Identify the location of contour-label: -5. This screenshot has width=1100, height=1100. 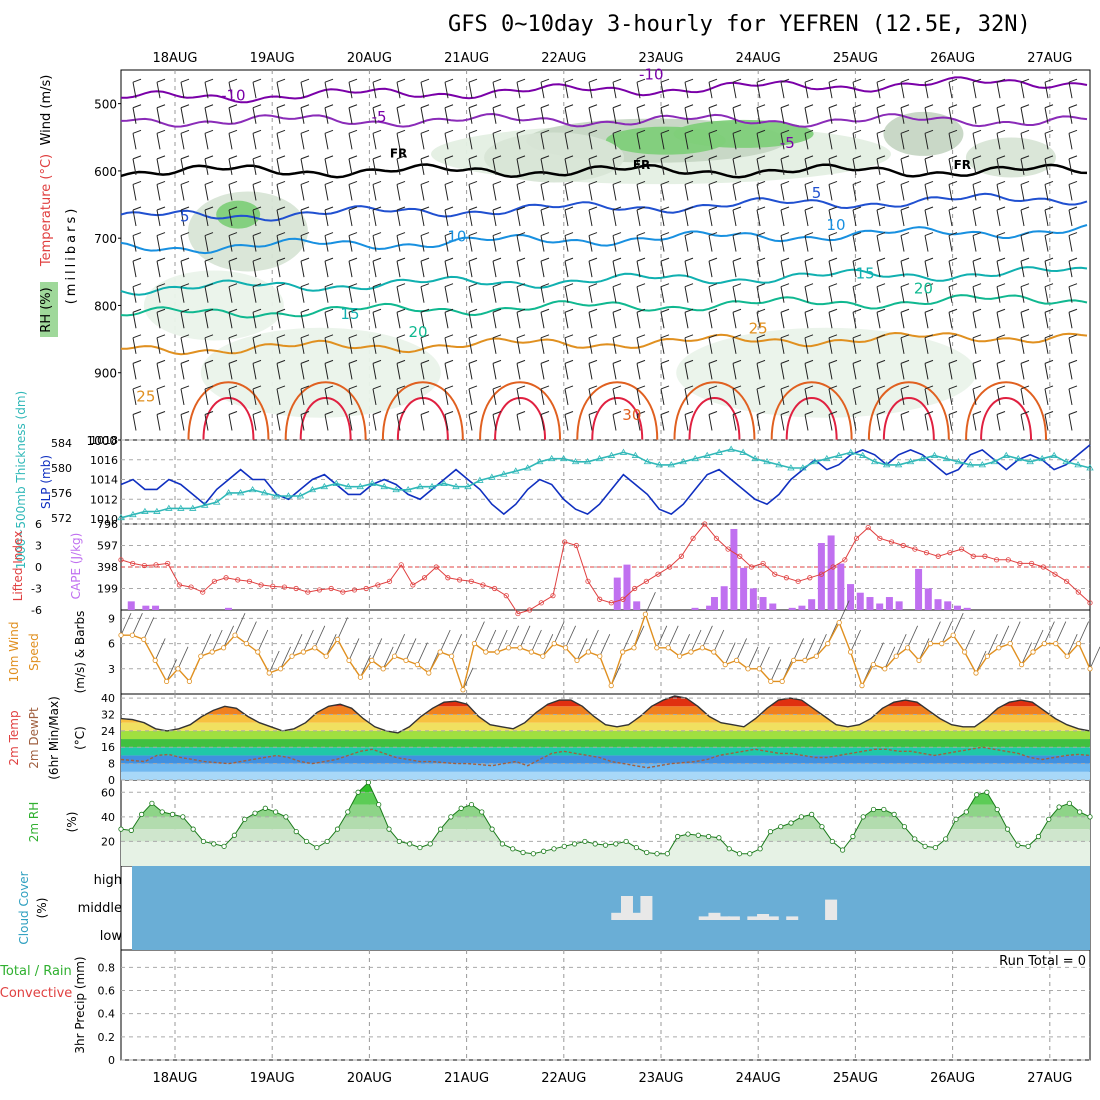
(787, 143).